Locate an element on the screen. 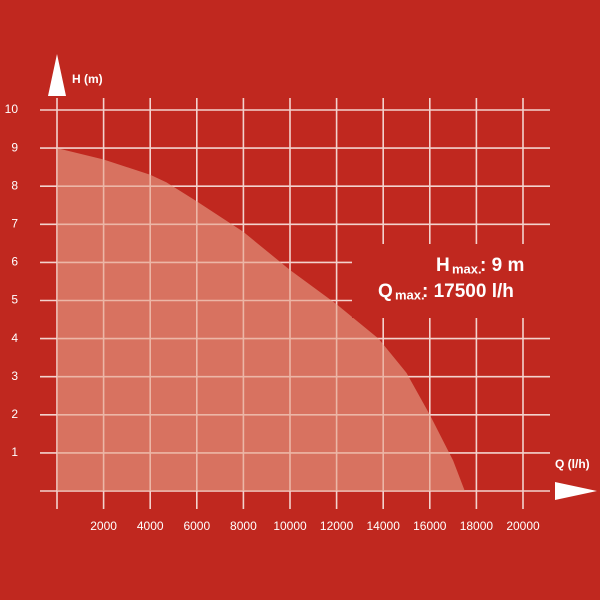  y-axis-label: H (m) is located at coordinates (87, 79).